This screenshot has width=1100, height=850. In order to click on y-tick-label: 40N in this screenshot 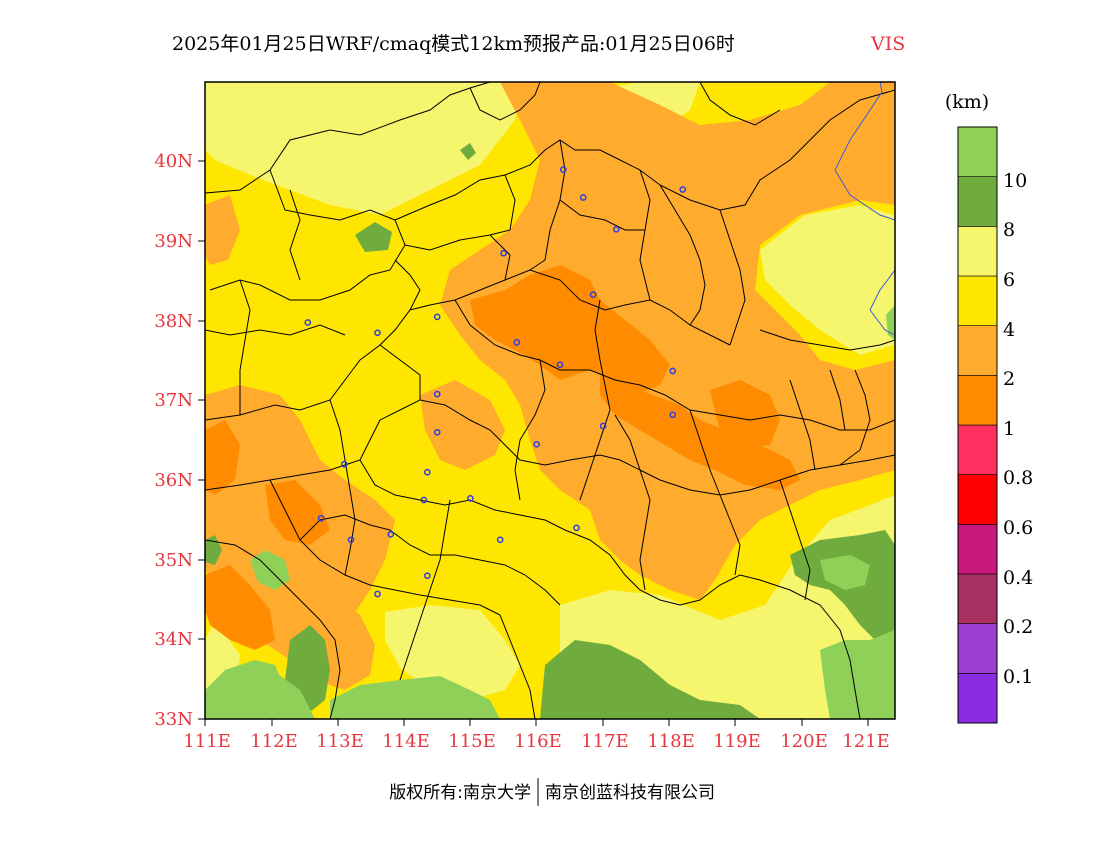, I will do `click(173, 161)`.